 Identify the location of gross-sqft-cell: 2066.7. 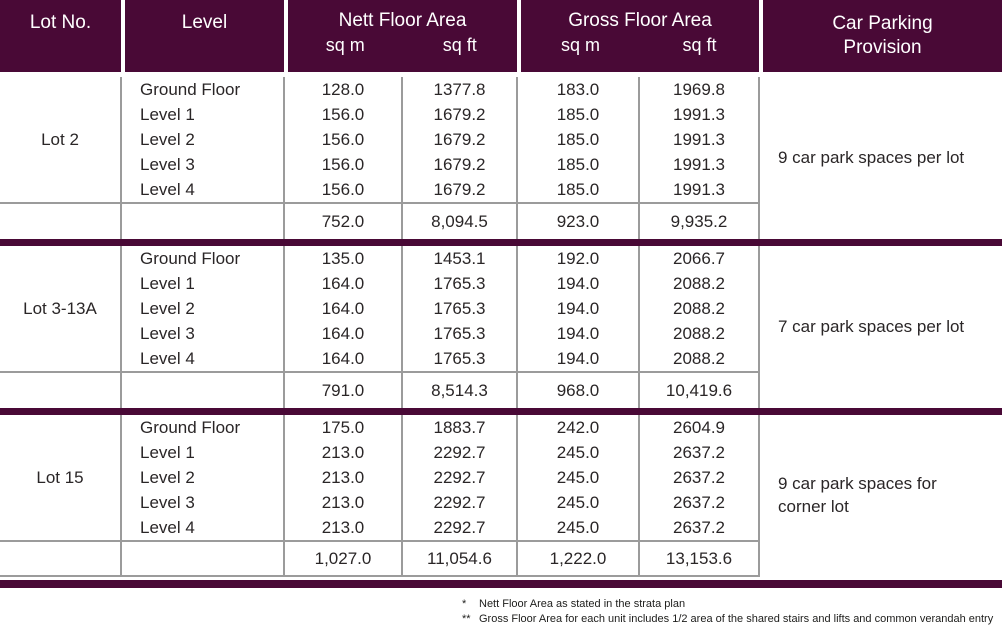
(700, 258).